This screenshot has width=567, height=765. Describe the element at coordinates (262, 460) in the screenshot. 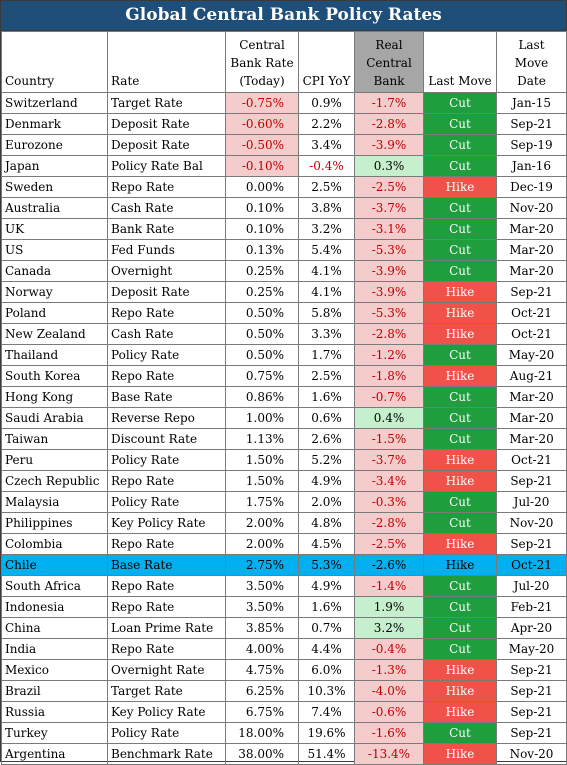

I see `cell-cb-rate: 1.50%` at that location.